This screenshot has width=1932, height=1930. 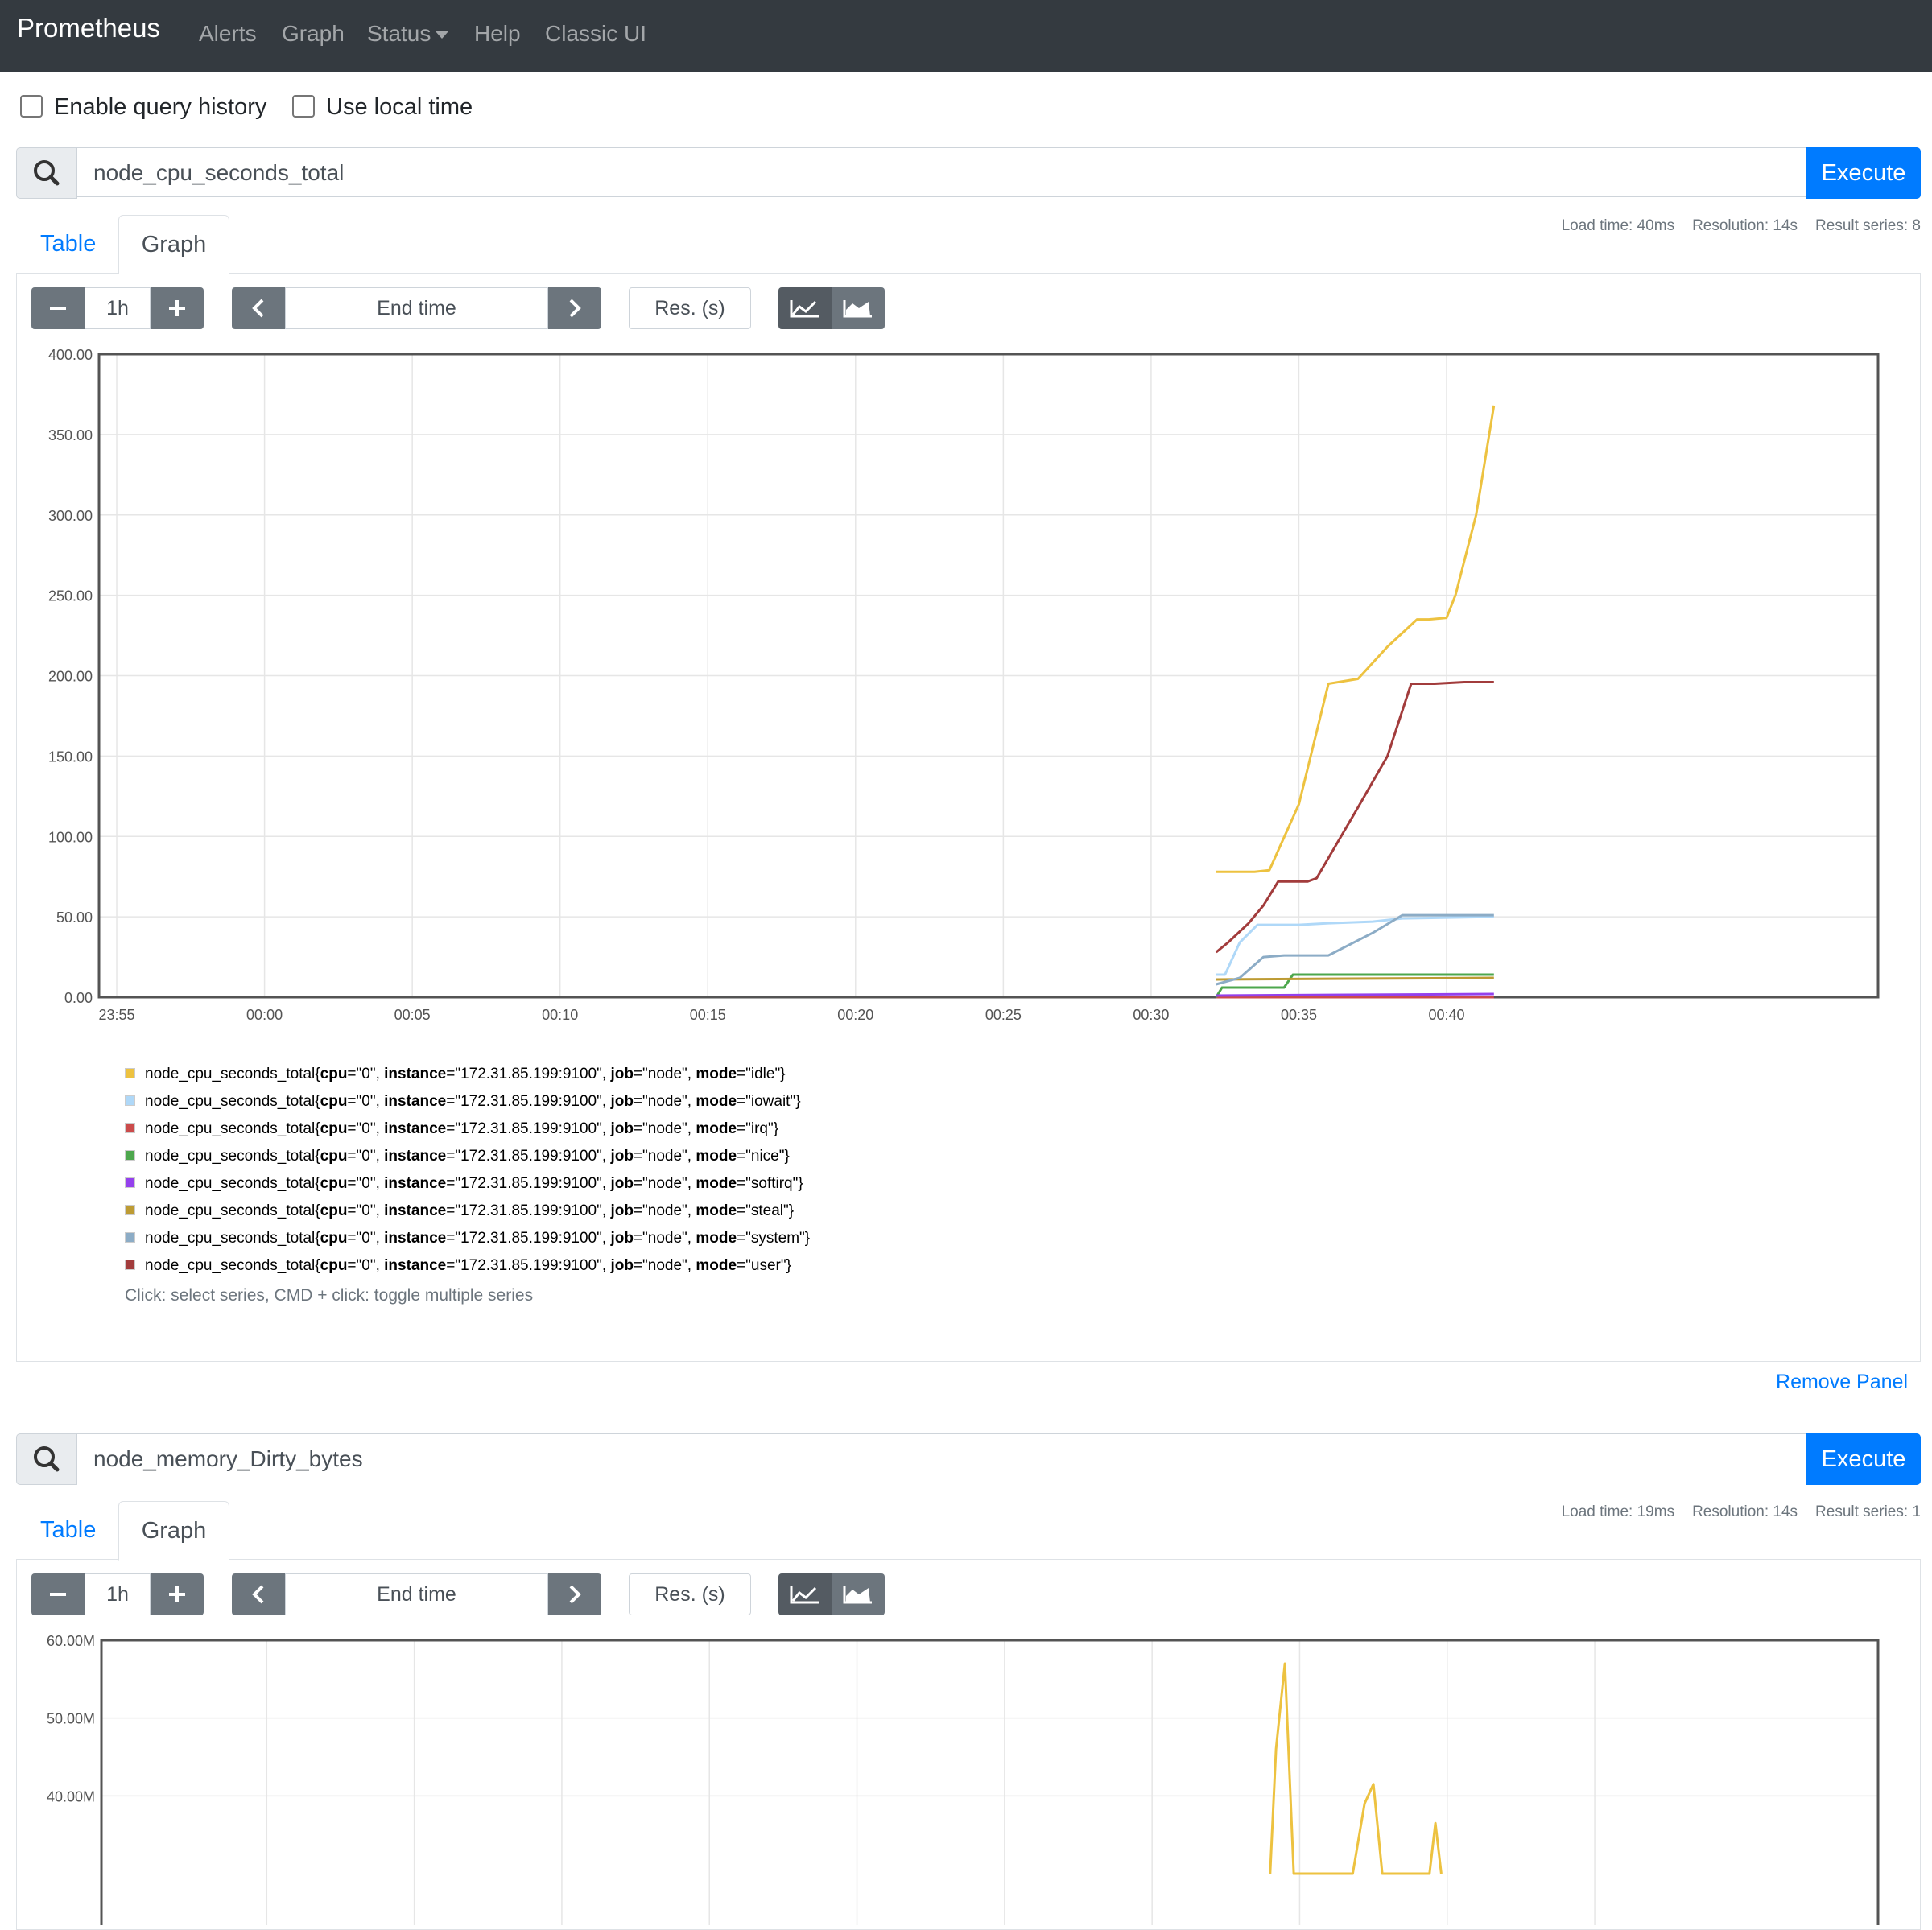 I want to click on x-tick-label: 00:20, so click(x=855, y=1015).